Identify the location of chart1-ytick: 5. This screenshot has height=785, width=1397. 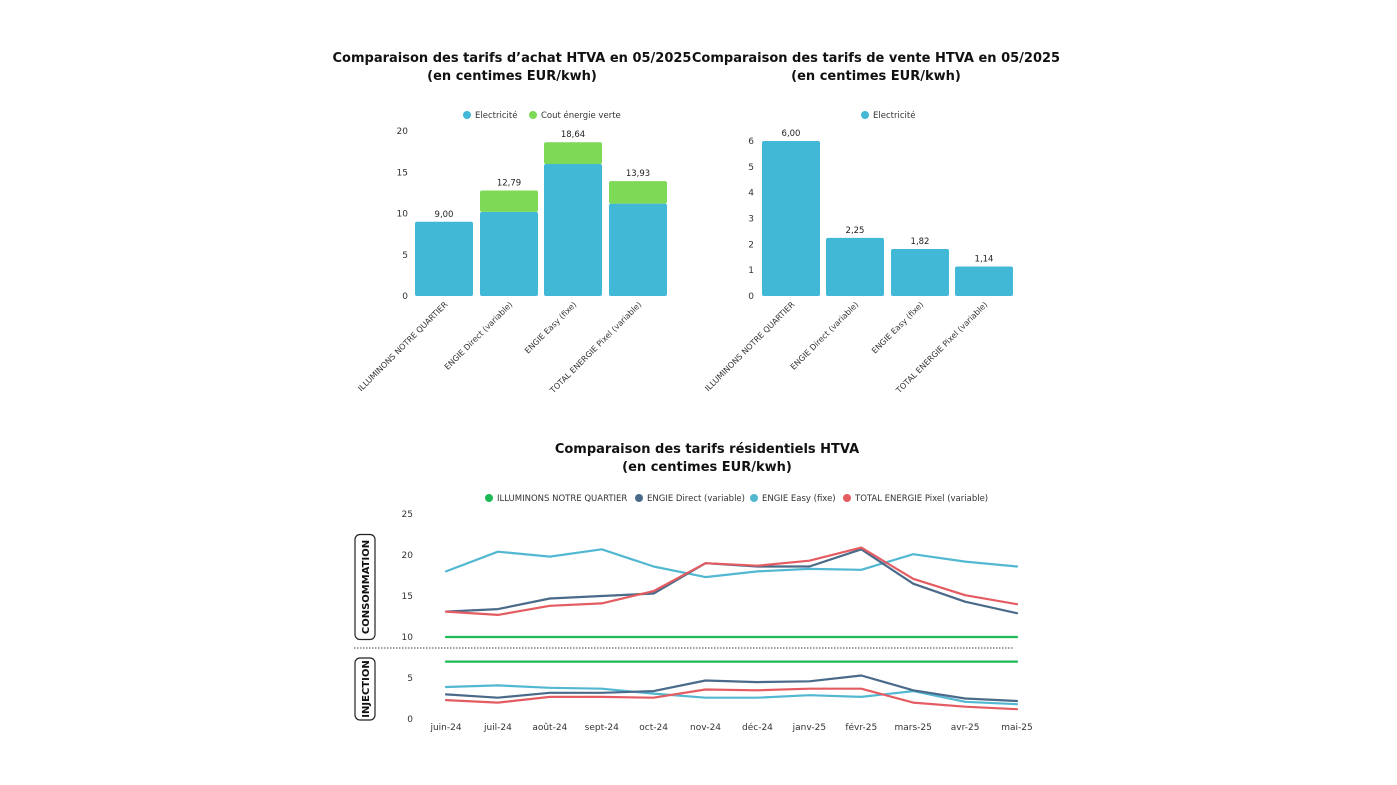
(405, 256).